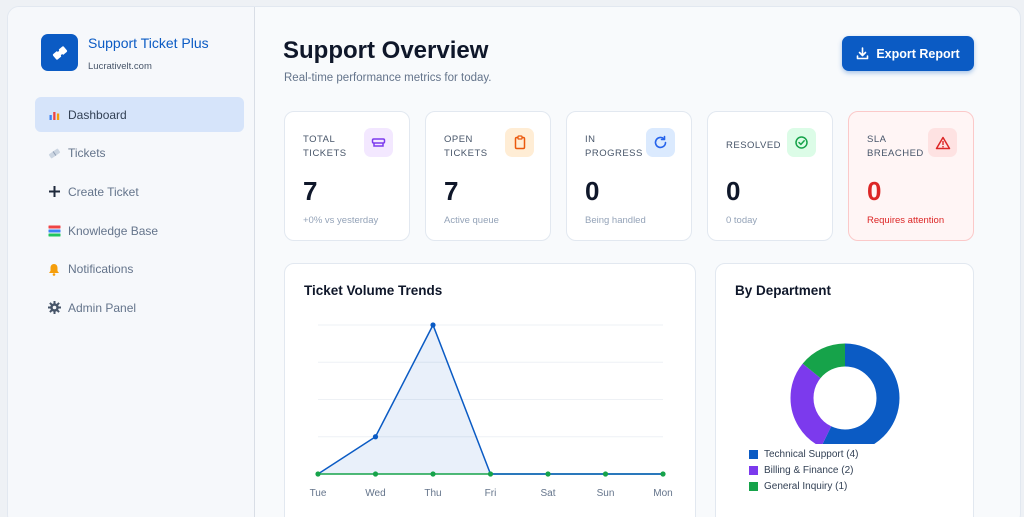 The height and width of the screenshot is (517, 1024). What do you see at coordinates (102, 307) in the screenshot?
I see `sidebar-item-label: Admin Panel` at bounding box center [102, 307].